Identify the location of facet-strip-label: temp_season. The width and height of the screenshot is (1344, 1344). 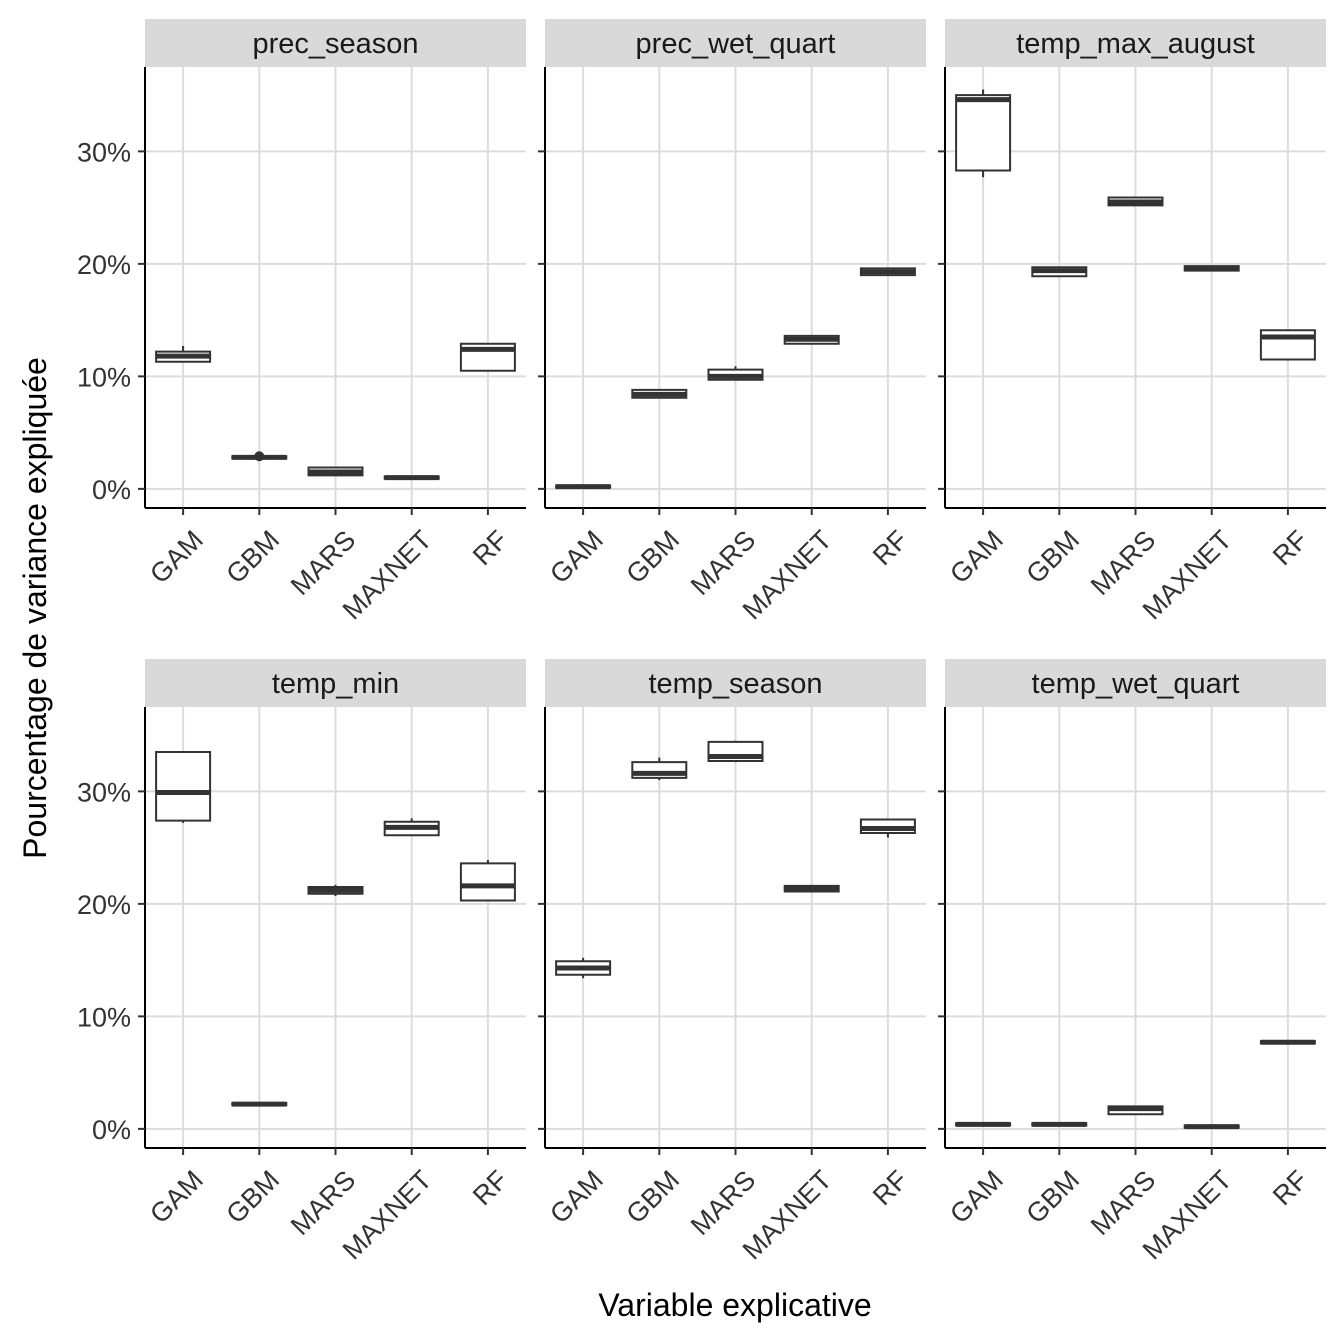
(735, 684).